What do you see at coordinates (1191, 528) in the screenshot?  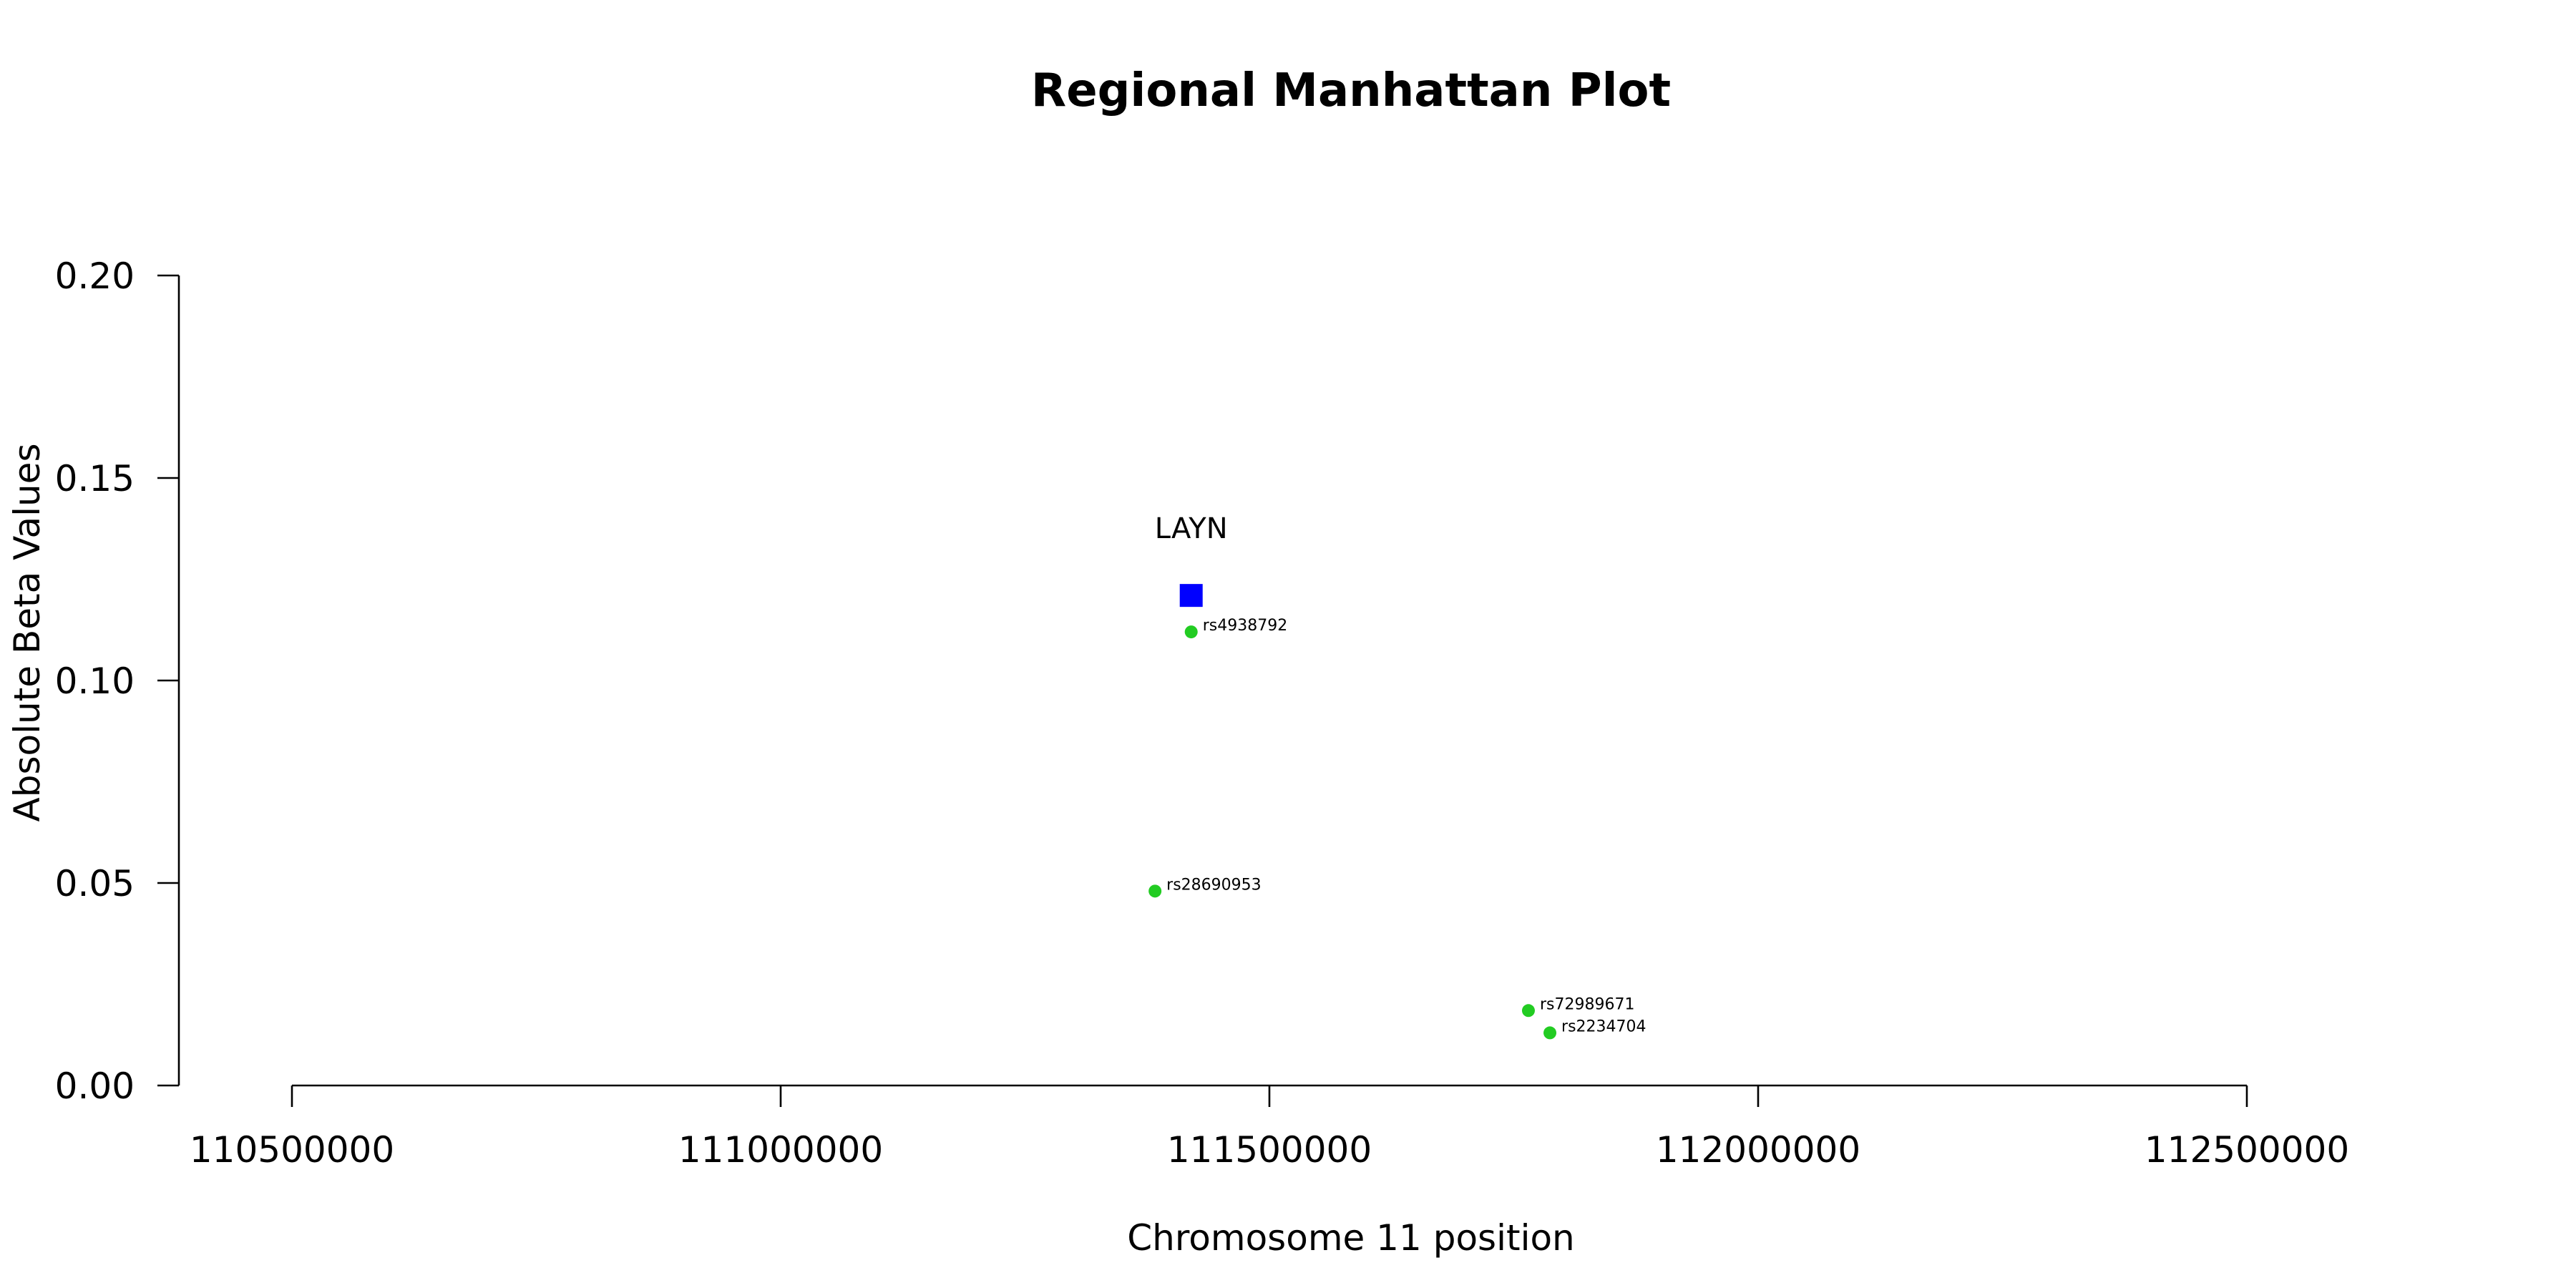 I see `gene-label: LAYN` at bounding box center [1191, 528].